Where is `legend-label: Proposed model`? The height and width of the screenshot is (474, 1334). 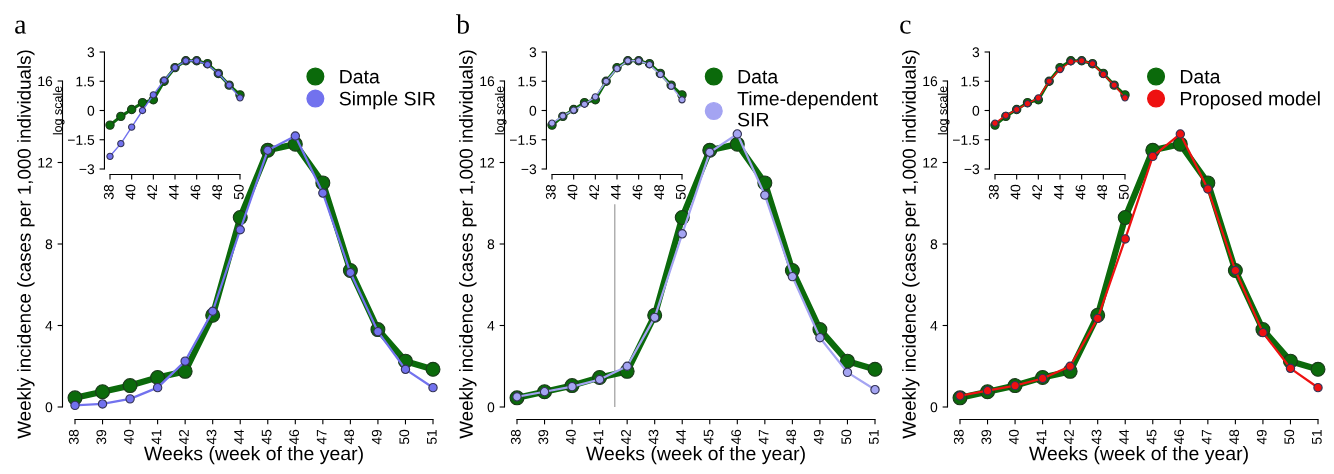 legend-label: Proposed model is located at coordinates (1250, 100).